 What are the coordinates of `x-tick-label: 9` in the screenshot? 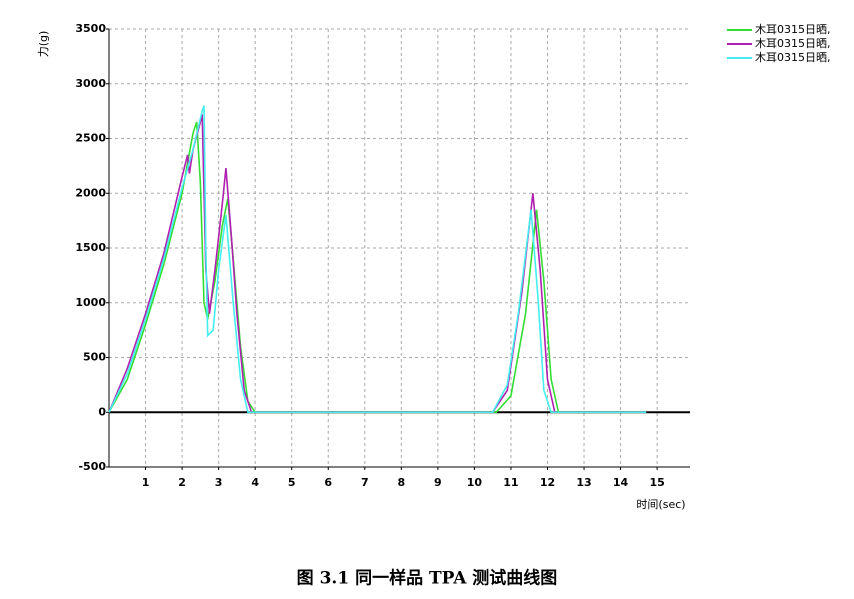 It's located at (438, 482).